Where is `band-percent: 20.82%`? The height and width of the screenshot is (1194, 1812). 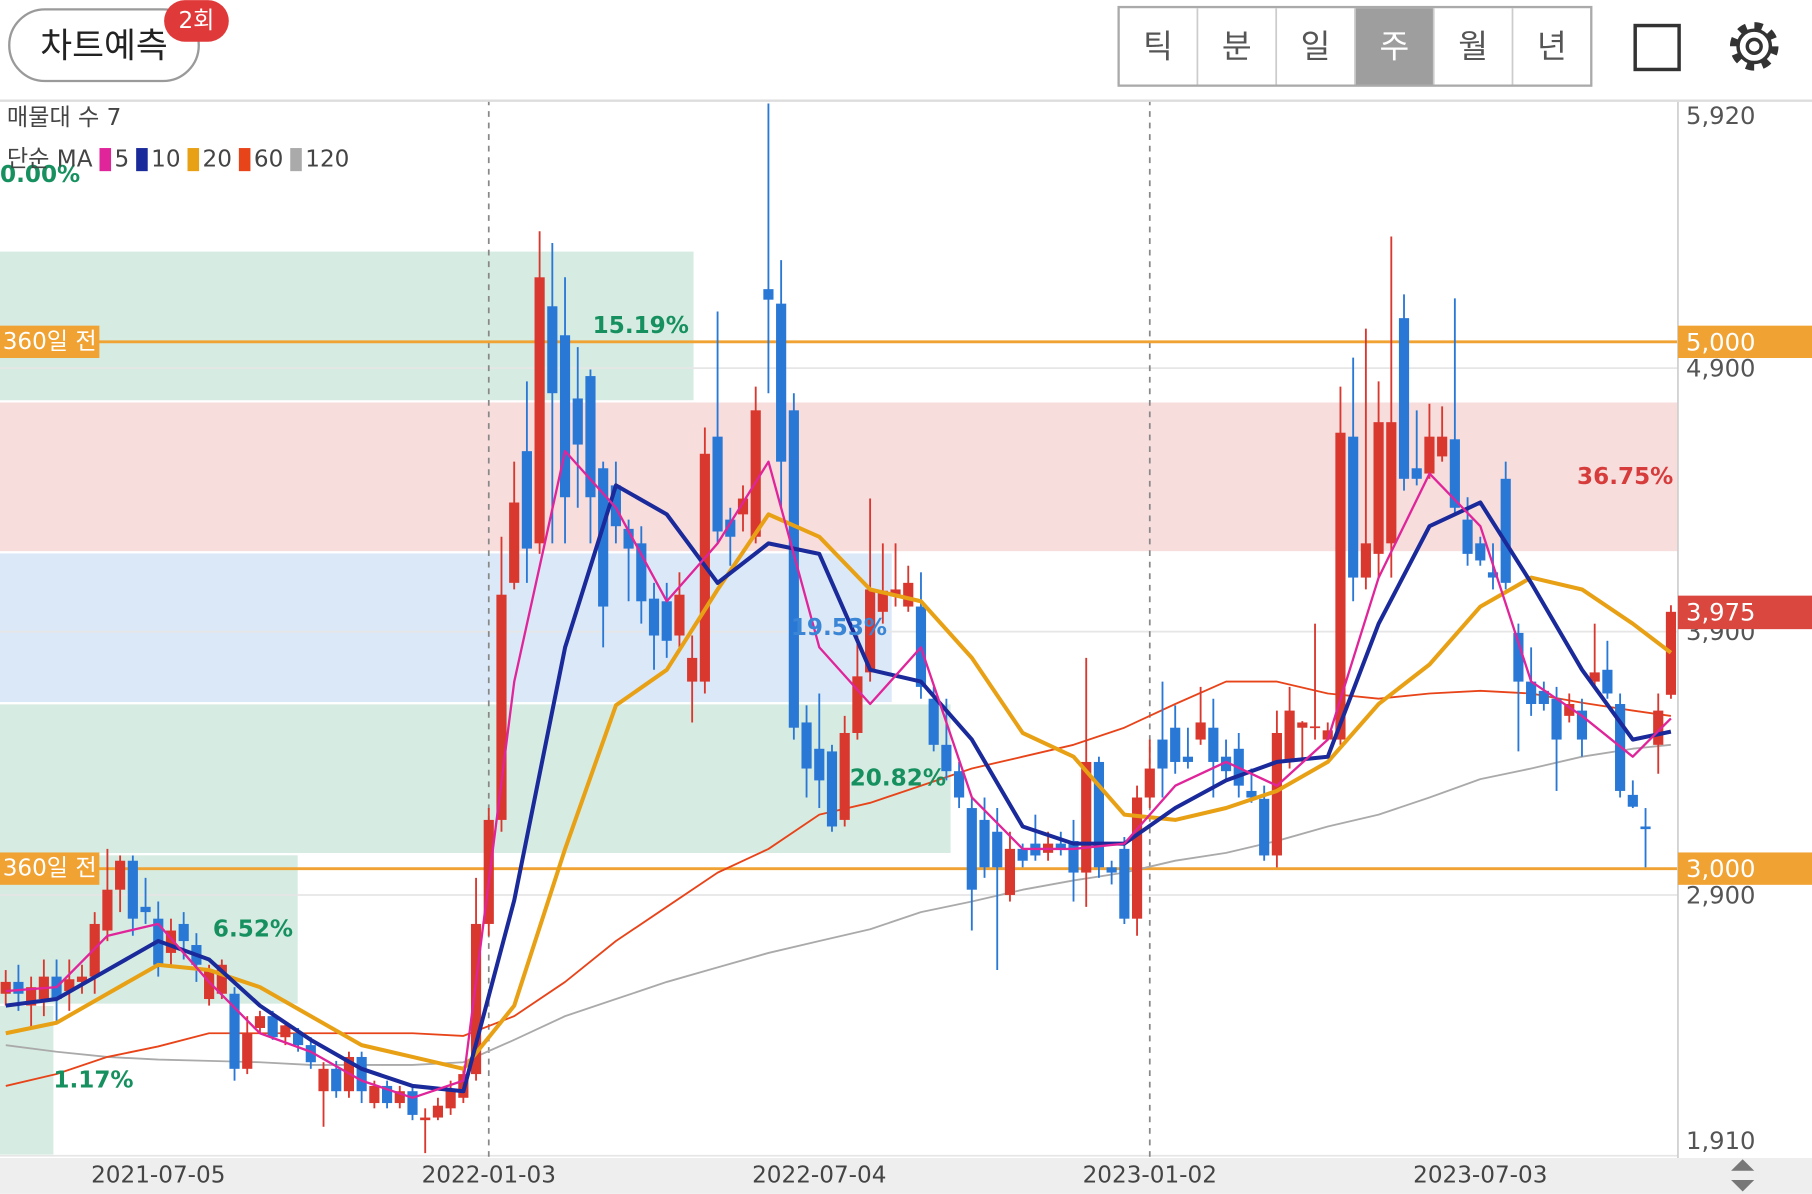
band-percent: 20.82% is located at coordinates (898, 779).